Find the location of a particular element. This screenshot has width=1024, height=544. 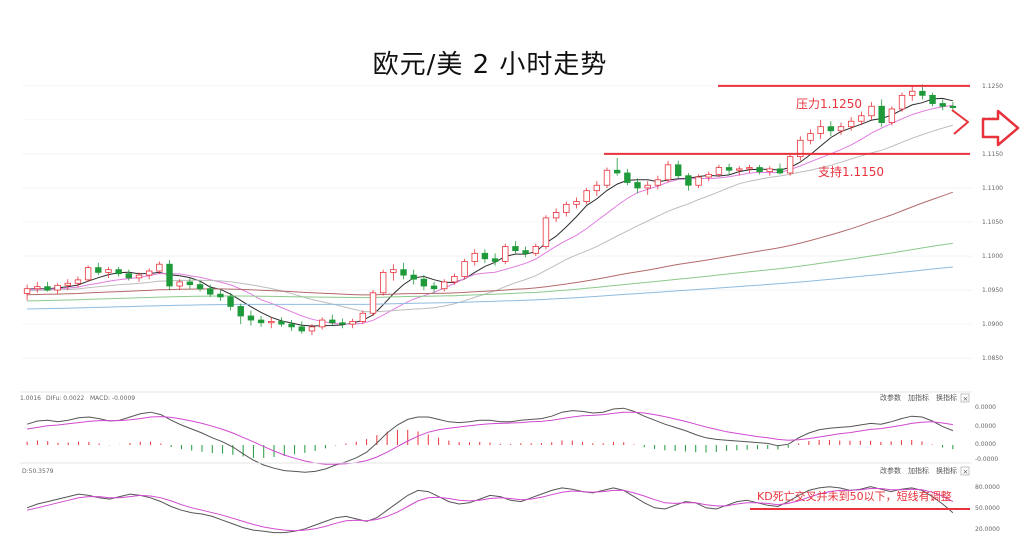

macd-close-button is located at coordinates (965, 398).